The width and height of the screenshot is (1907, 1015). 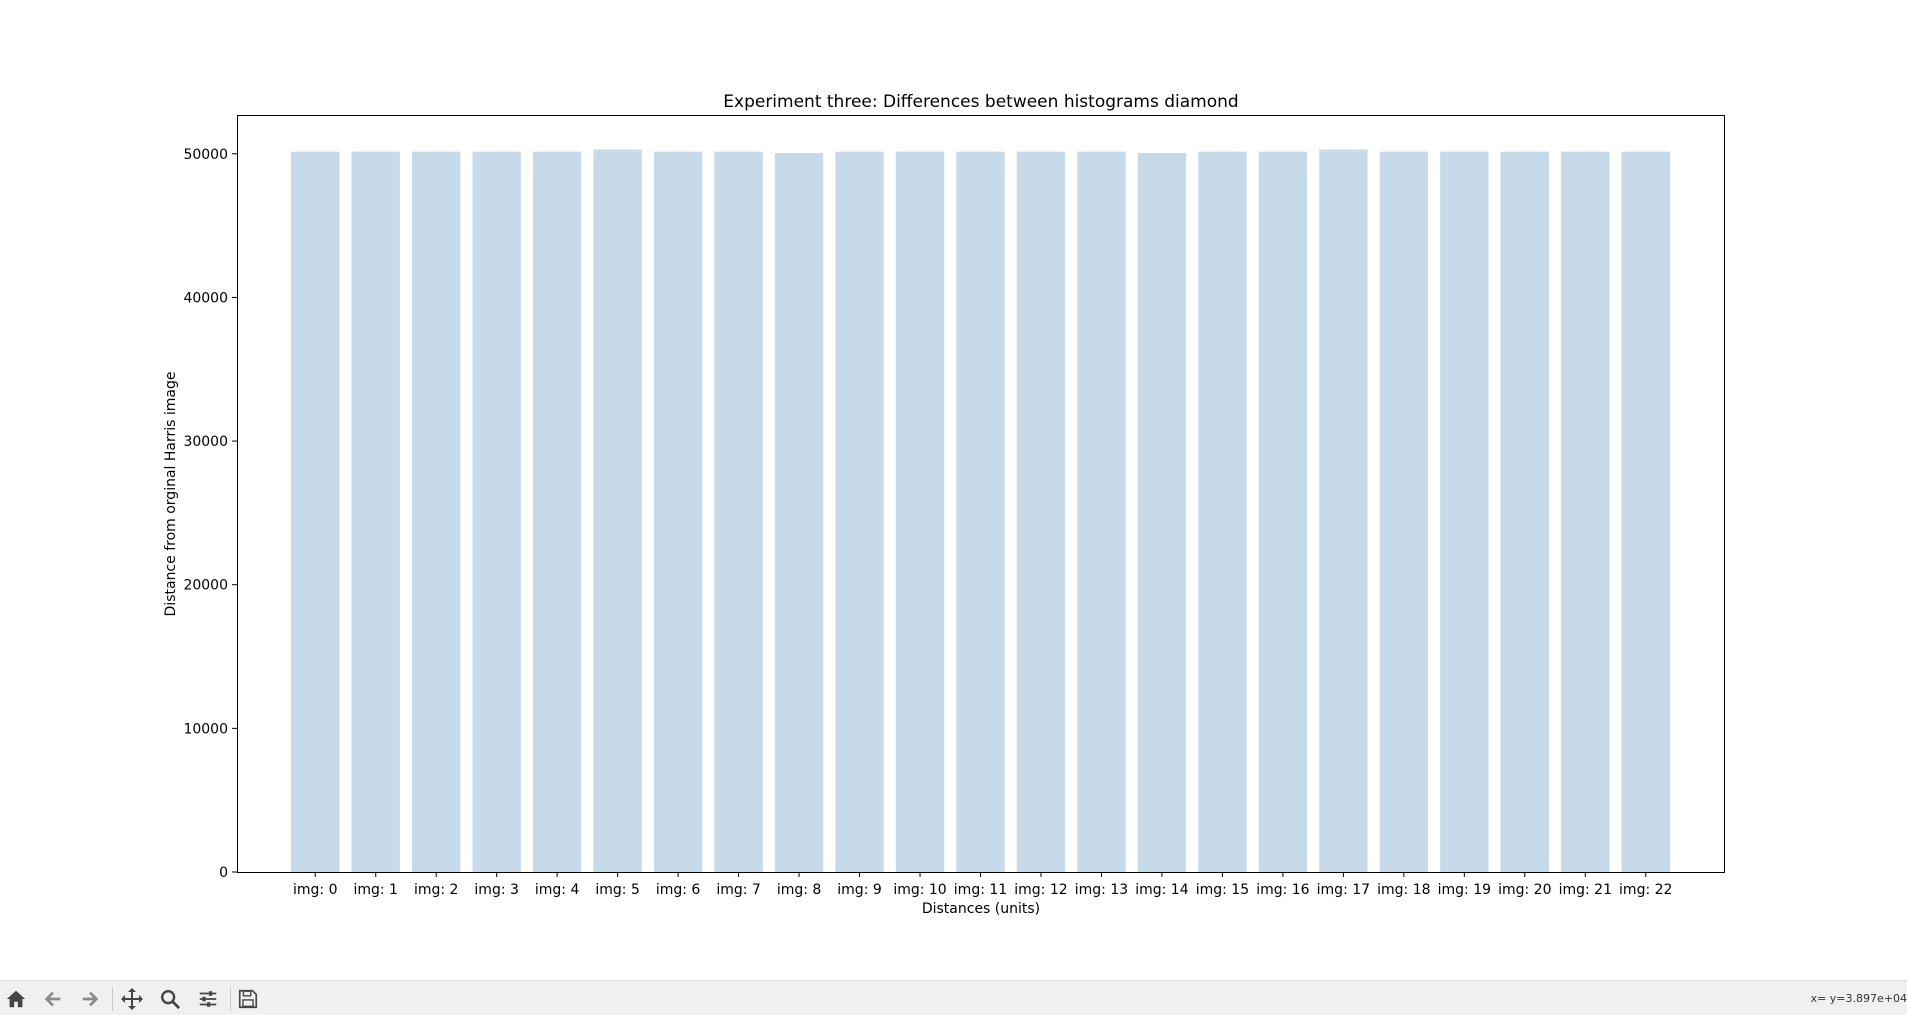 I want to click on x-tick-label: img: 3, so click(x=496, y=890).